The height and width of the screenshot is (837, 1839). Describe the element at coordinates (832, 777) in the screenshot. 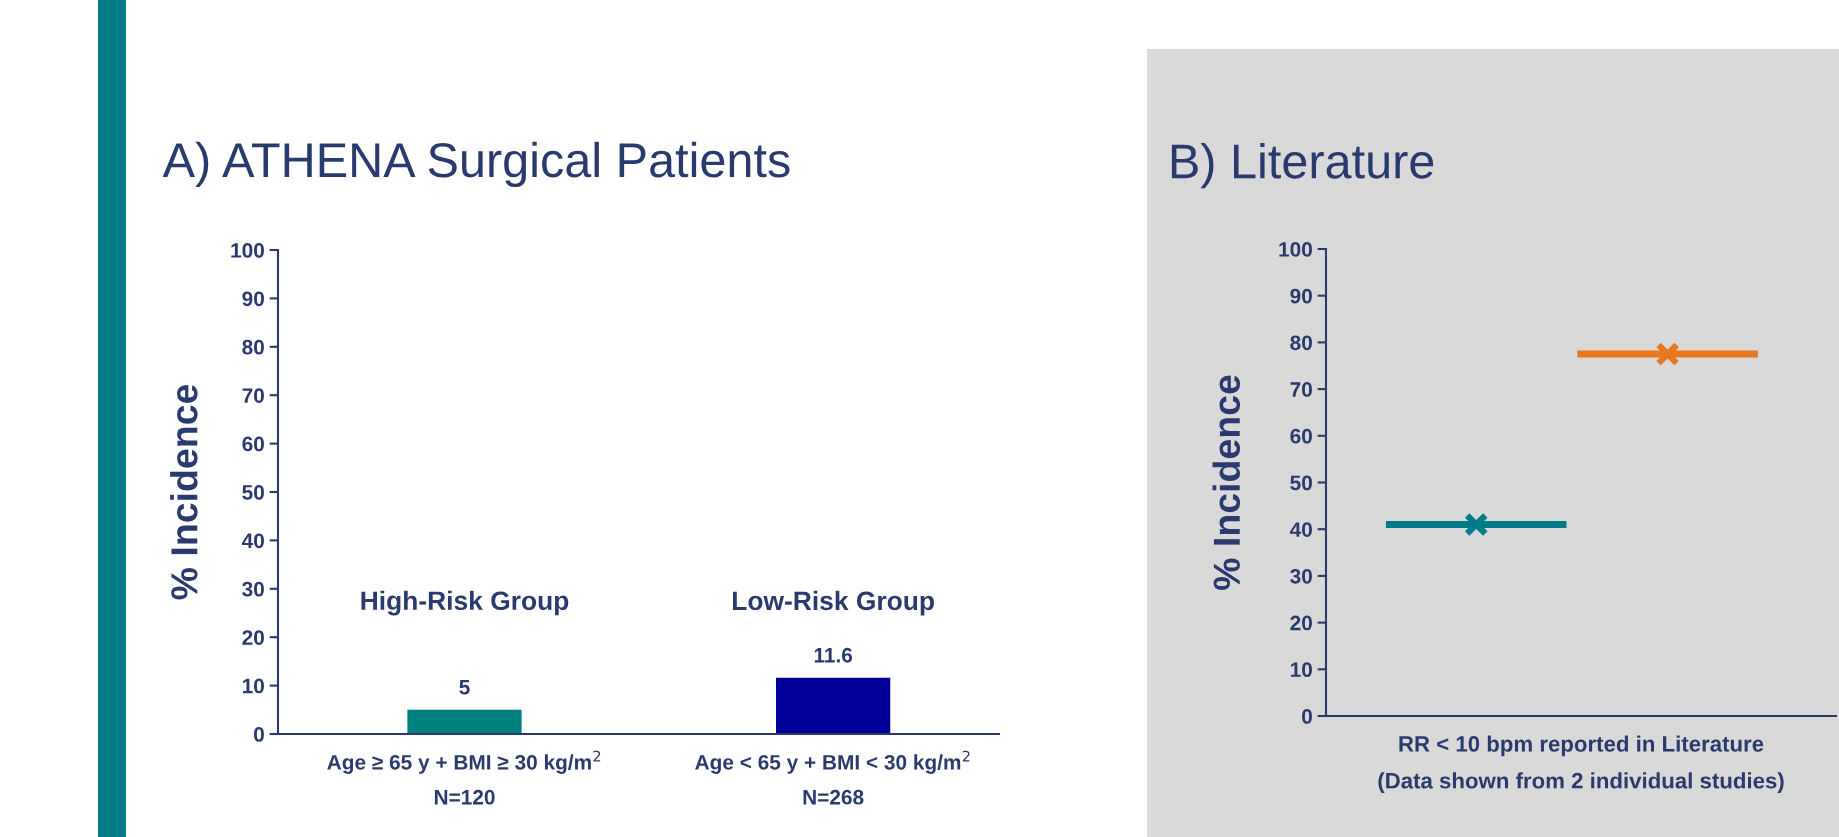

I see `category-label: Age < 65 y + BMI < 30 kg/m$^{2}$ N=268` at that location.